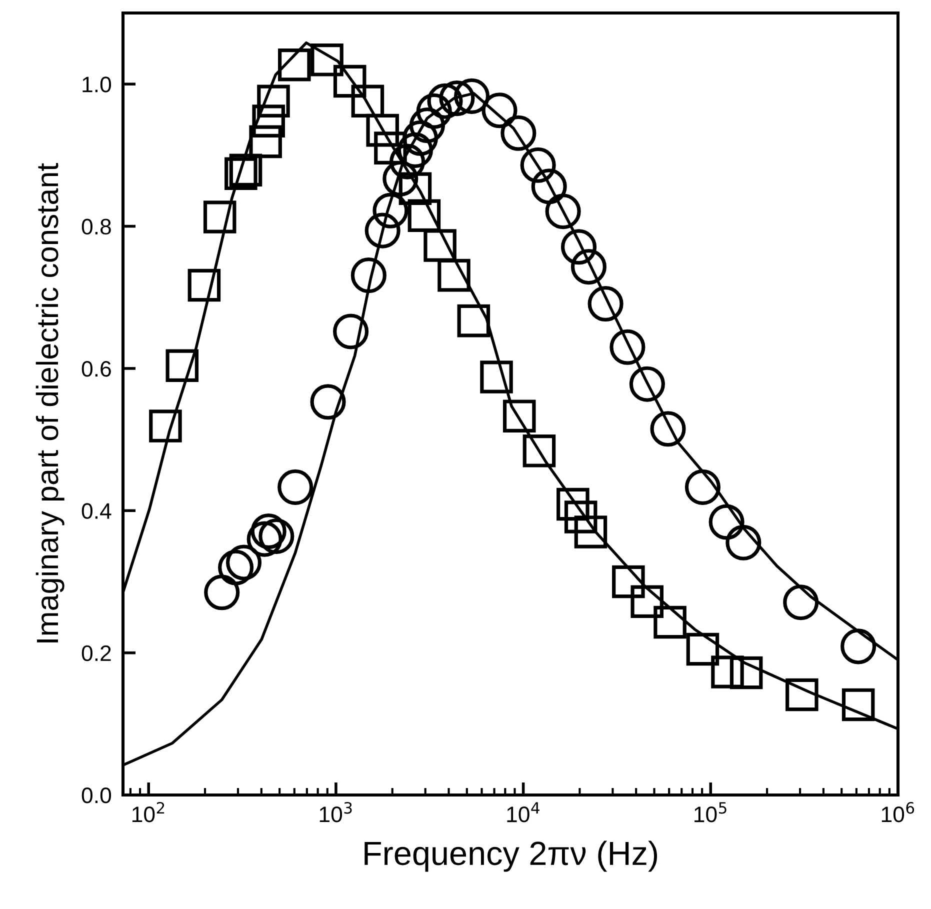 Image resolution: width=931 pixels, height=909 pixels. I want to click on y-tick-label: 0.2, so click(96, 653).